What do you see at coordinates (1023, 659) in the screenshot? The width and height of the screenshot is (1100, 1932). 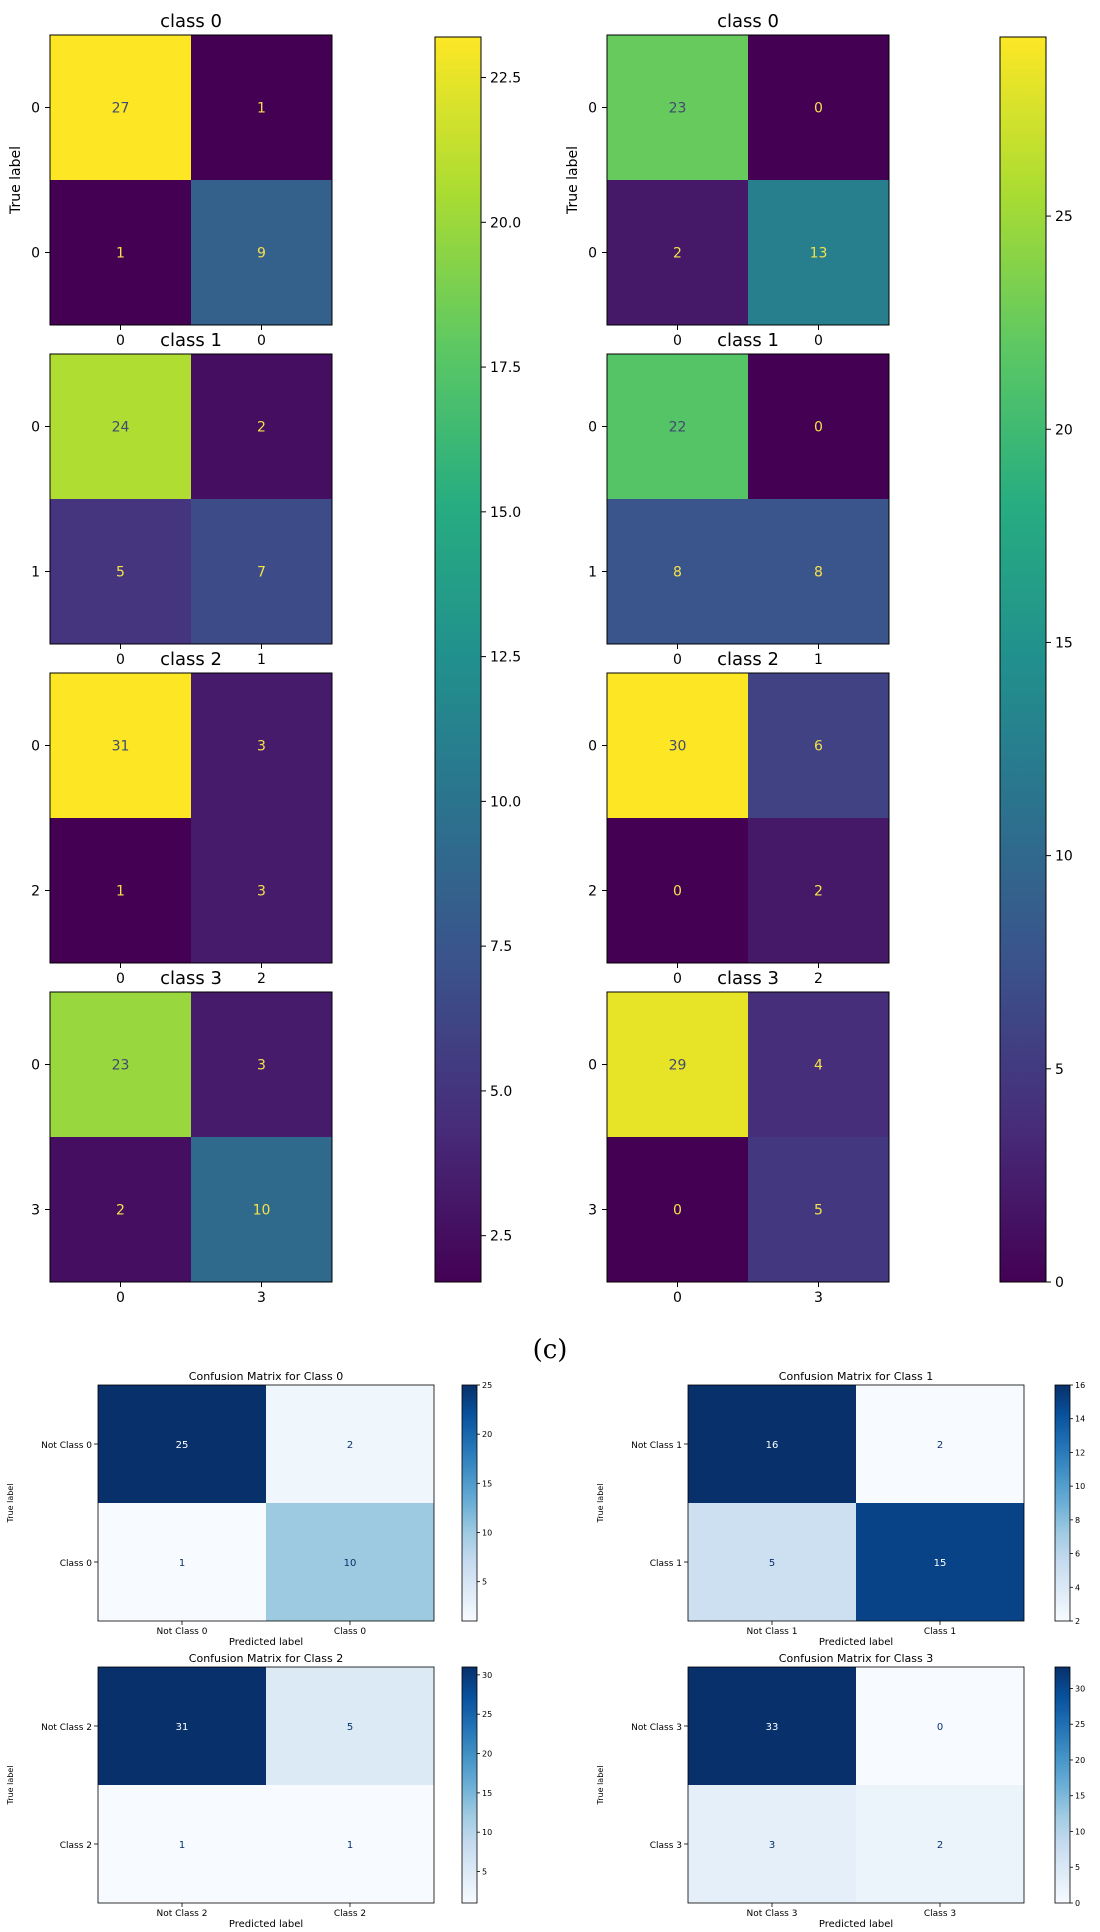 I see `b-colorbar` at bounding box center [1023, 659].